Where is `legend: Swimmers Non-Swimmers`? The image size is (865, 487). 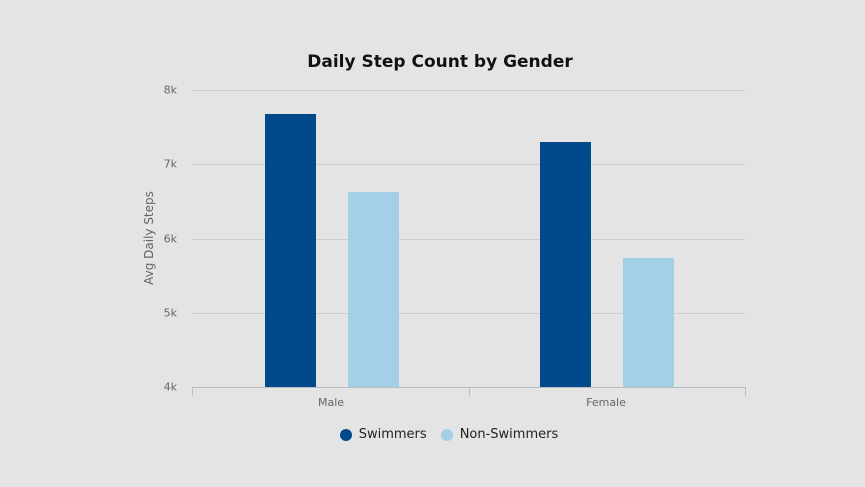 legend: Swimmers Non-Swimmers is located at coordinates (432, 434).